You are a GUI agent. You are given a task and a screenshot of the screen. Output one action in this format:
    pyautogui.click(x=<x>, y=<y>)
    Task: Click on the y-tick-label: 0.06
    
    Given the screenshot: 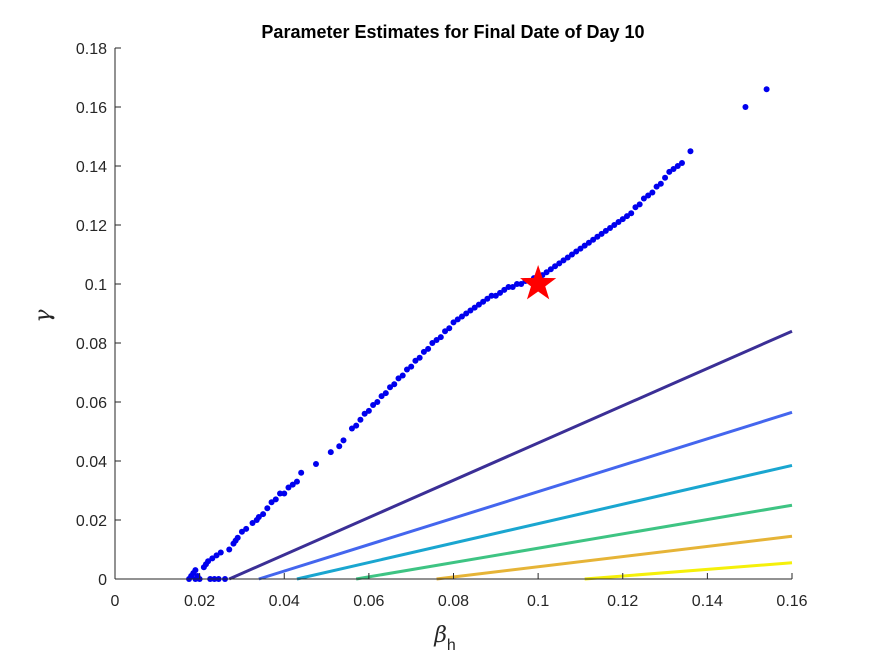 What is the action you would take?
    pyautogui.click(x=91, y=403)
    